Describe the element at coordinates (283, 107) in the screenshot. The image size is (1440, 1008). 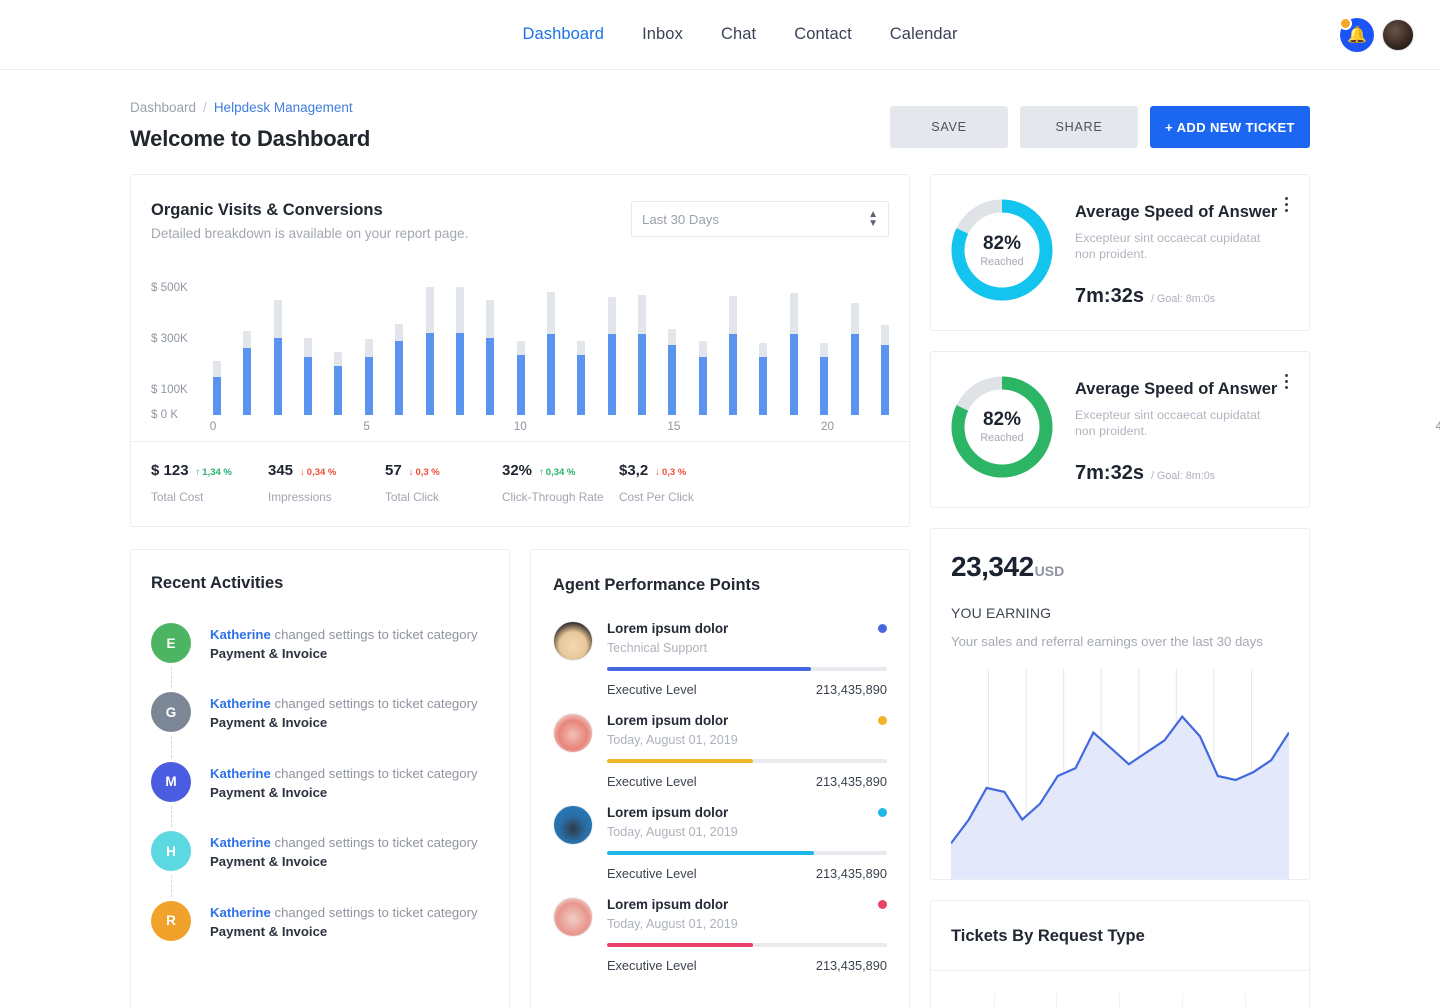
I see `breadcrumb-current: Helpdesk Management` at that location.